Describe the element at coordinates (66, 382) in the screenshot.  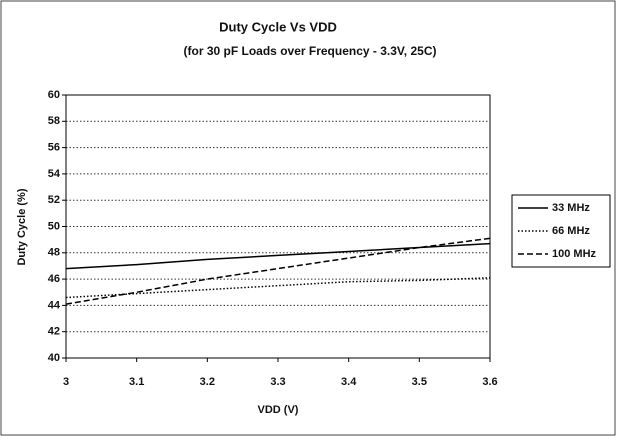
I see `x-tick-label: 3` at that location.